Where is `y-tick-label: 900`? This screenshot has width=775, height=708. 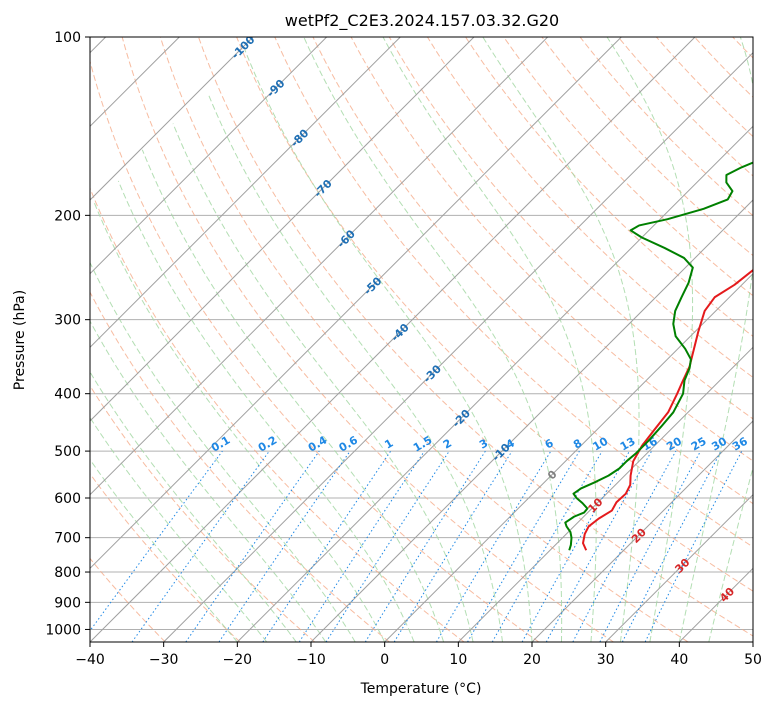 y-tick-label: 900 is located at coordinates (67, 603).